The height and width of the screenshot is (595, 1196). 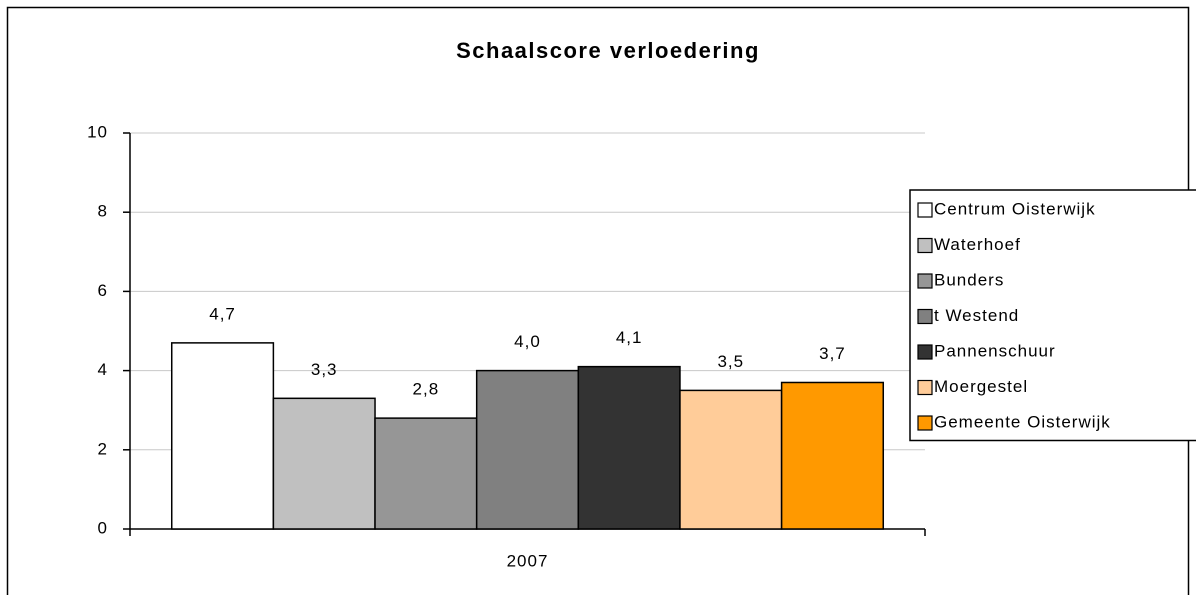 What do you see at coordinates (103, 369) in the screenshot?
I see `y-tick-label: 4` at bounding box center [103, 369].